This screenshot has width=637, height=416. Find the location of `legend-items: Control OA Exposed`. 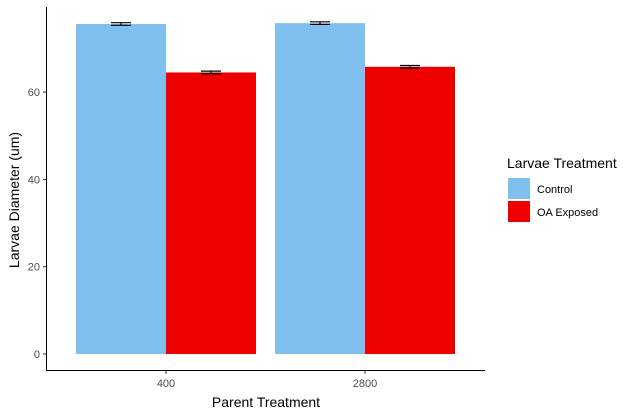

legend-items: Control OA Exposed is located at coordinates (553, 200).